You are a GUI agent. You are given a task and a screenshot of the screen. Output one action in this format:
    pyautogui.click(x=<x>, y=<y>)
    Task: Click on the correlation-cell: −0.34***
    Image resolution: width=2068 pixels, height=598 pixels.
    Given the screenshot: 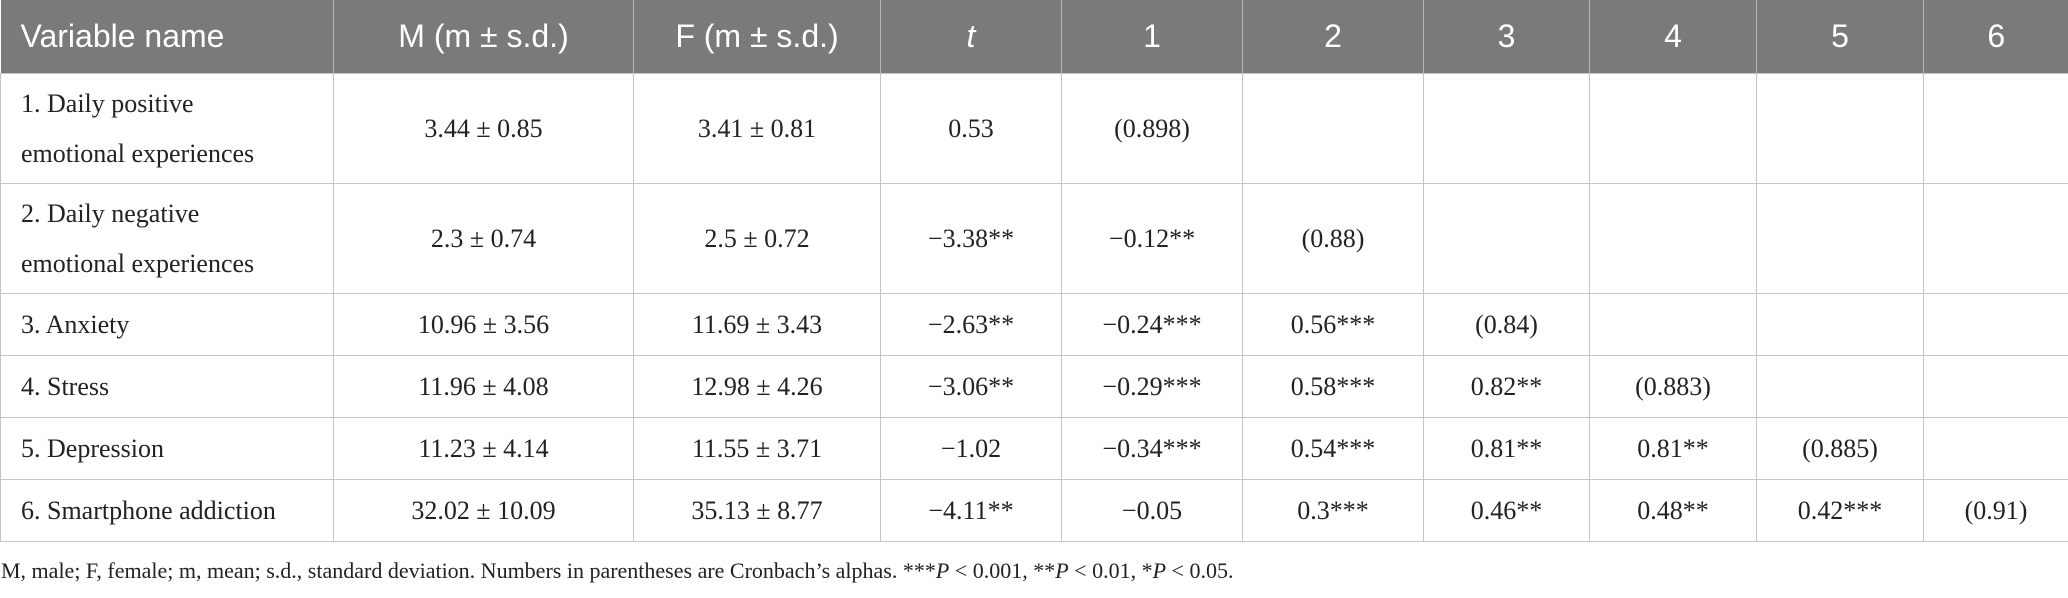 What is the action you would take?
    pyautogui.click(x=1152, y=448)
    